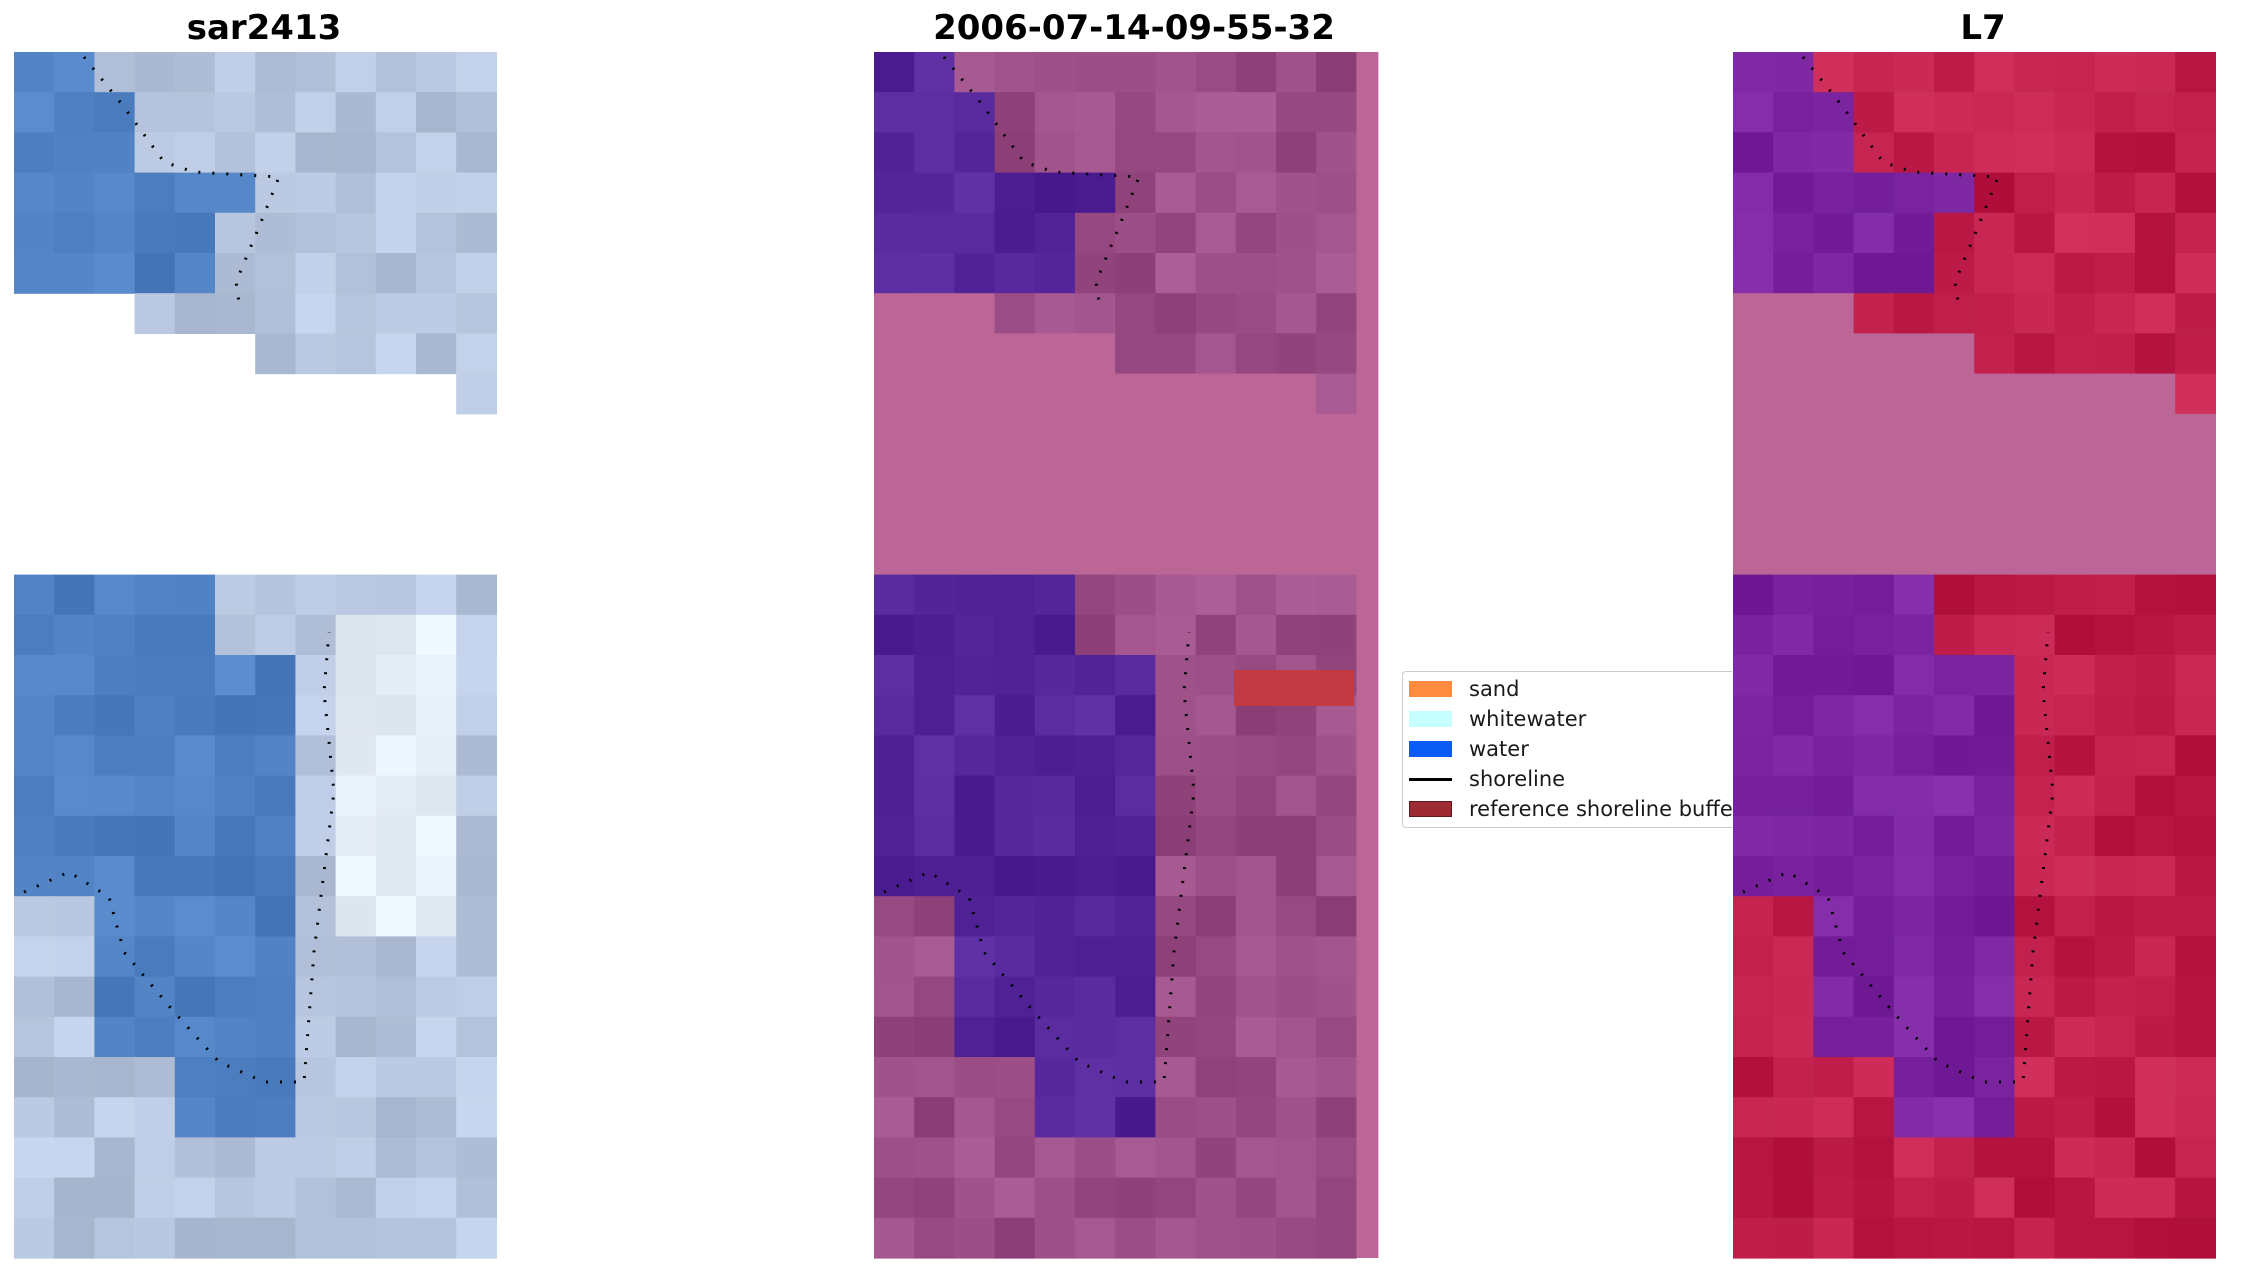 This screenshot has width=2263, height=1283. What do you see at coordinates (1600, 809) in the screenshot?
I see `legend-label-reference-buffer: reference shoreline buffer` at bounding box center [1600, 809].